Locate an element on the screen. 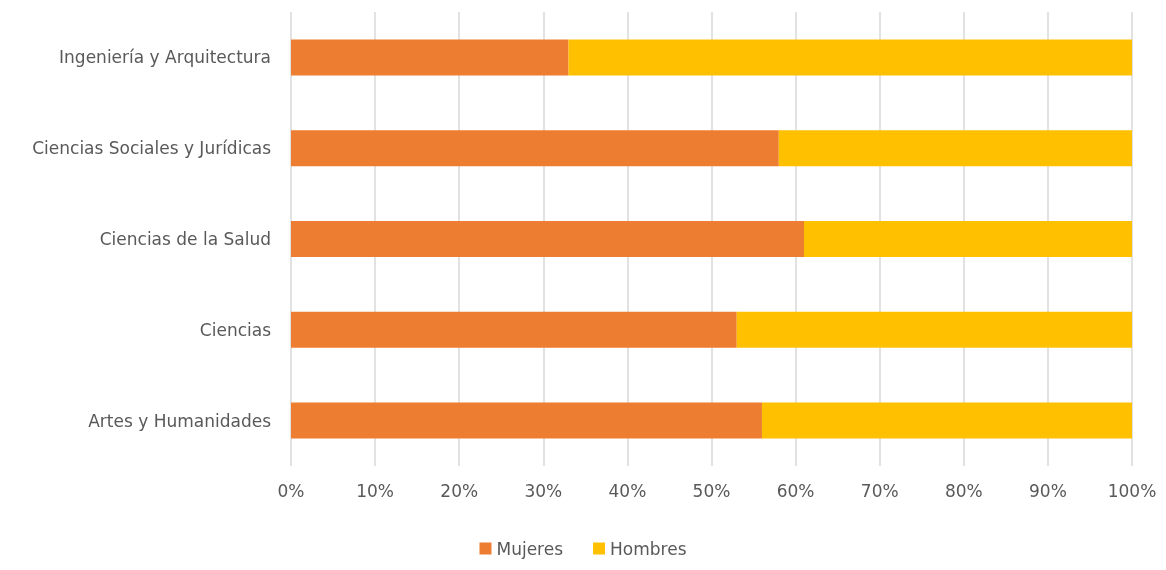 Image resolution: width=1166 pixels, height=570 pixels. x-tick-label: 20% is located at coordinates (459, 490).